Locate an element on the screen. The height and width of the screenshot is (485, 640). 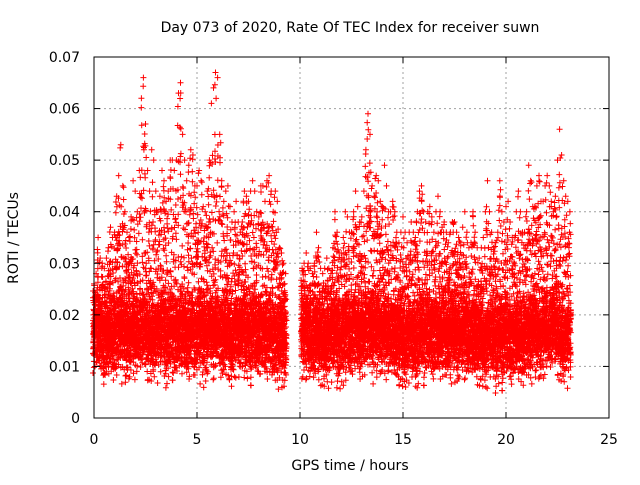
y-tick-label: 0.06 is located at coordinates (64, 110).